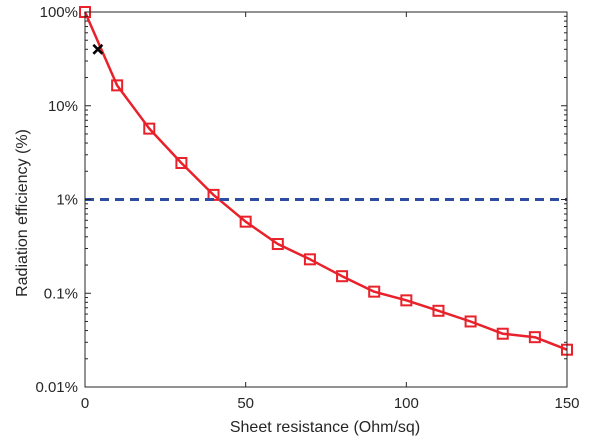 Image resolution: width=590 pixels, height=440 pixels. What do you see at coordinates (61, 293) in the screenshot?
I see `y-tick-label: 0.1%` at bounding box center [61, 293].